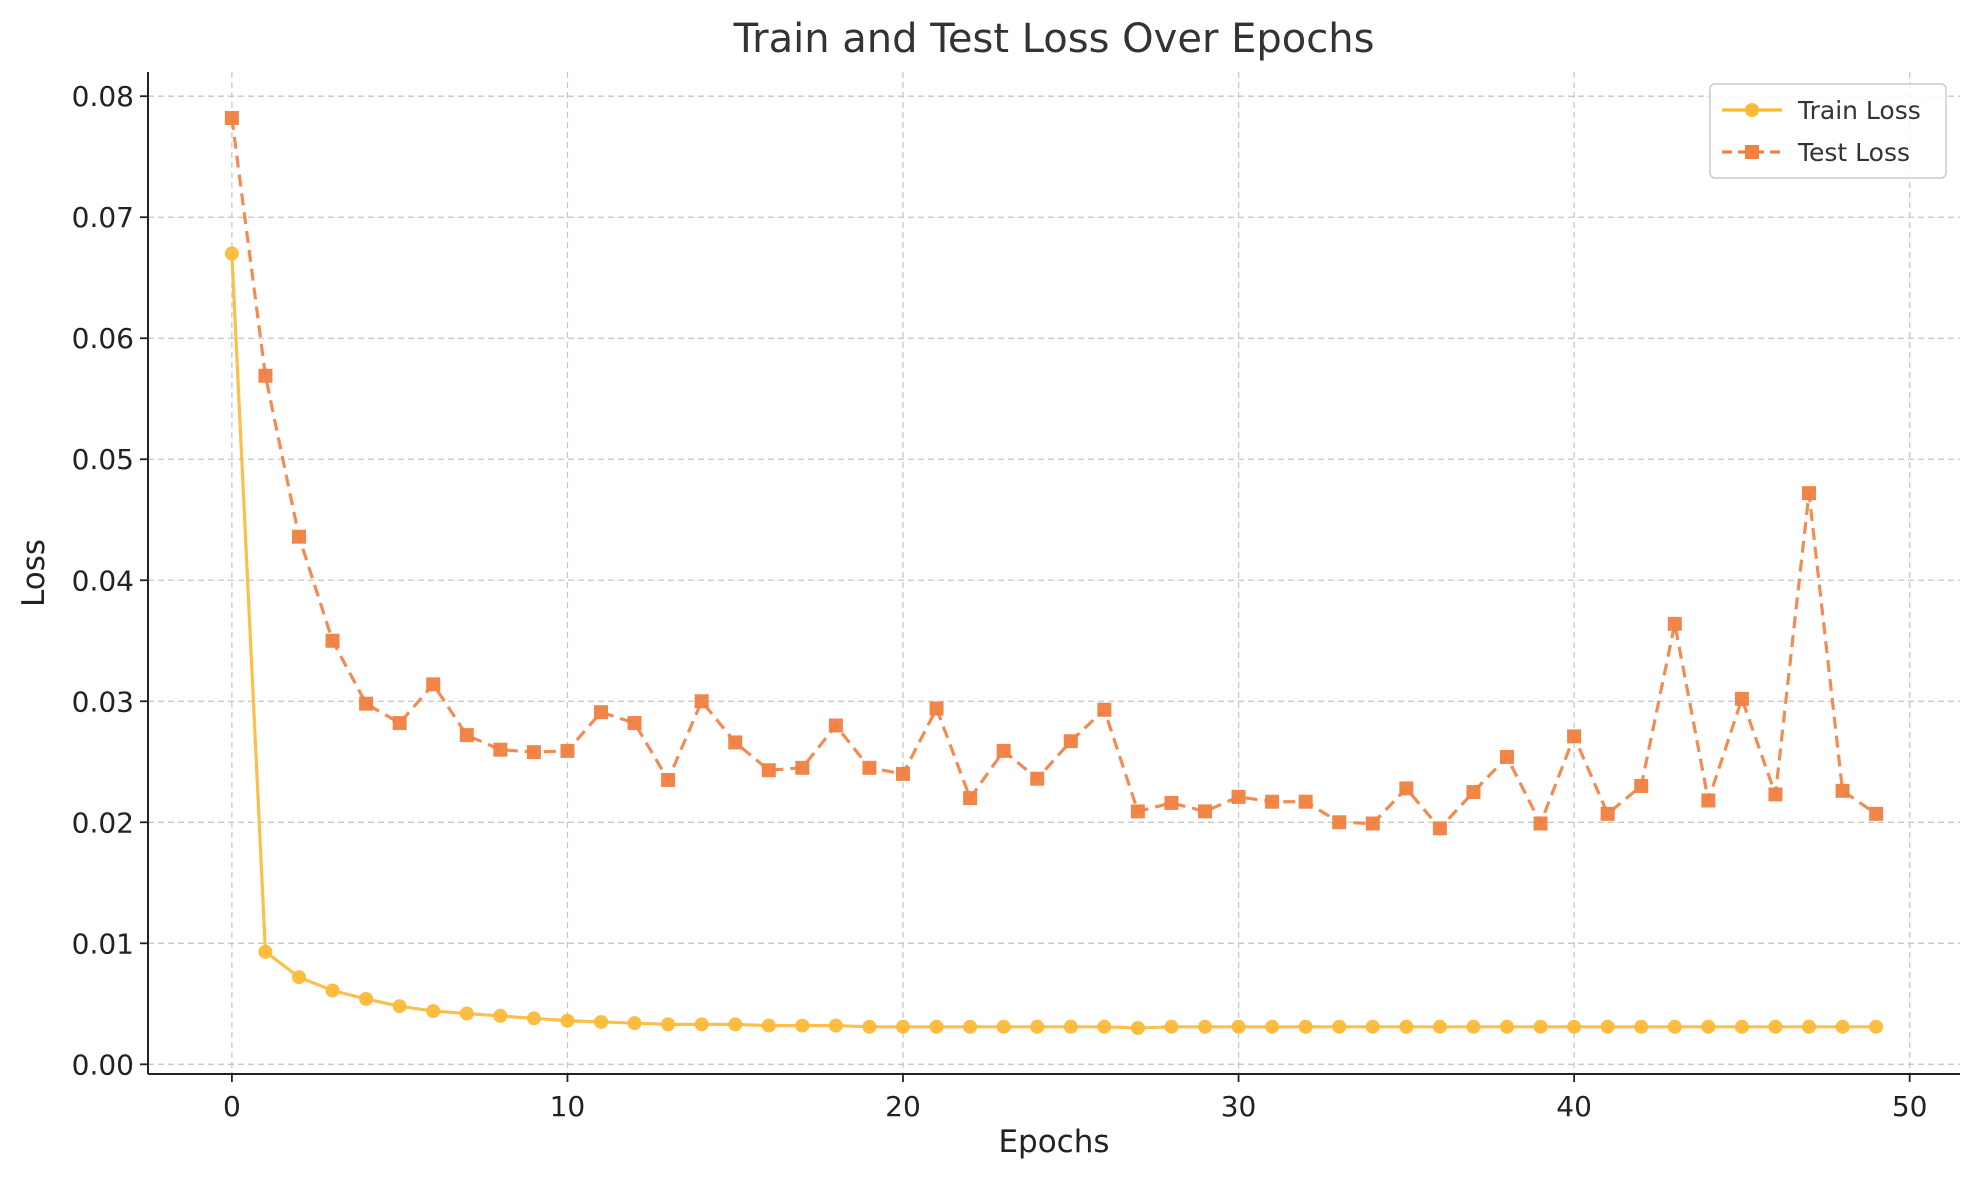 The height and width of the screenshot is (1180, 1979). I want to click on legend-label: Test Loss, so click(1853, 152).